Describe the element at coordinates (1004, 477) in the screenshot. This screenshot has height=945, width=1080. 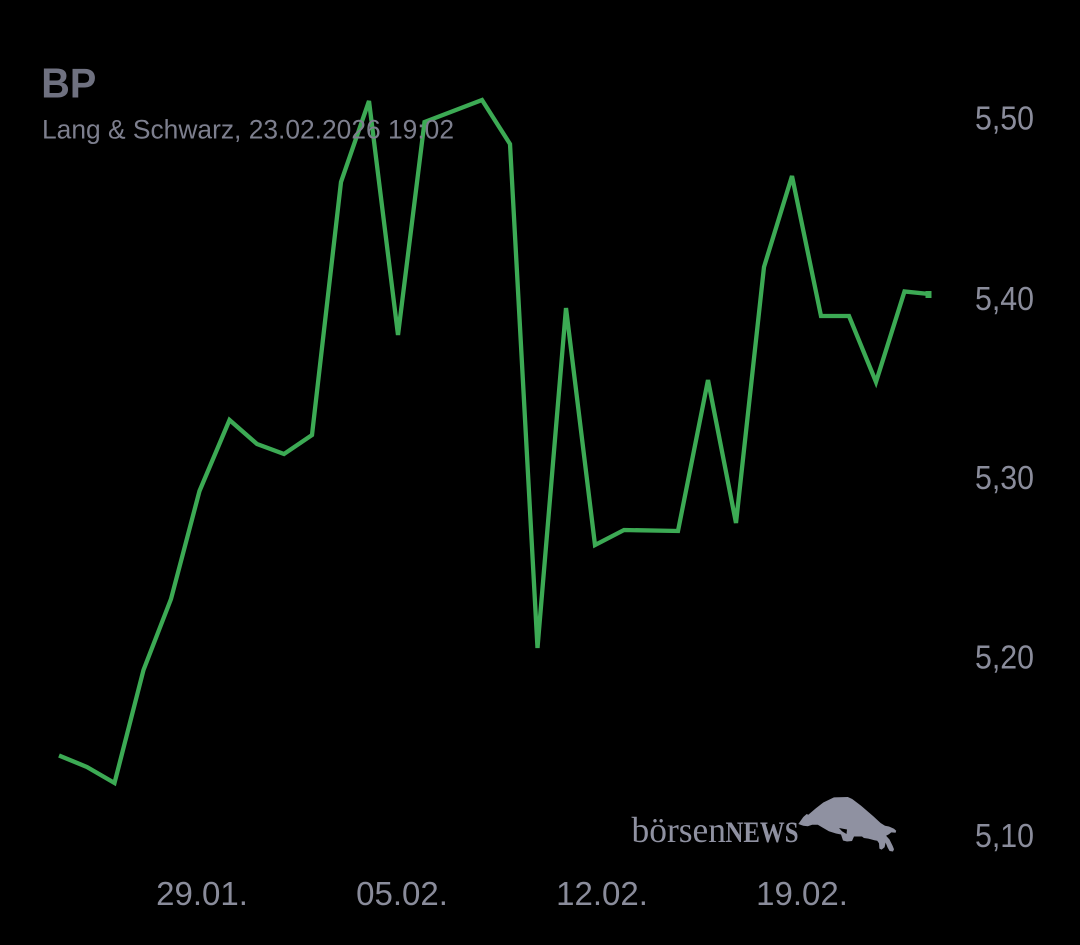
I see `svg-text: 5,30` at that location.